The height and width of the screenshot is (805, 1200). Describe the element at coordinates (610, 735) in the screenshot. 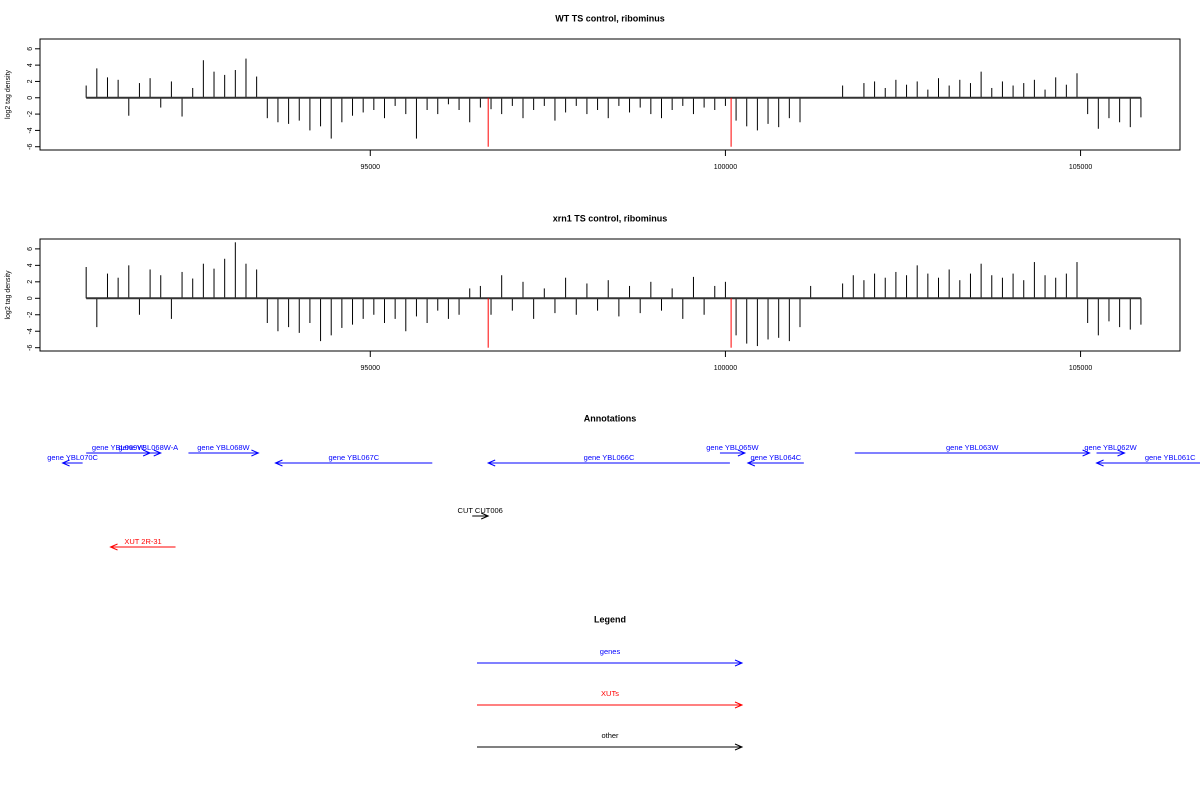

I see `legend-label: other` at that location.